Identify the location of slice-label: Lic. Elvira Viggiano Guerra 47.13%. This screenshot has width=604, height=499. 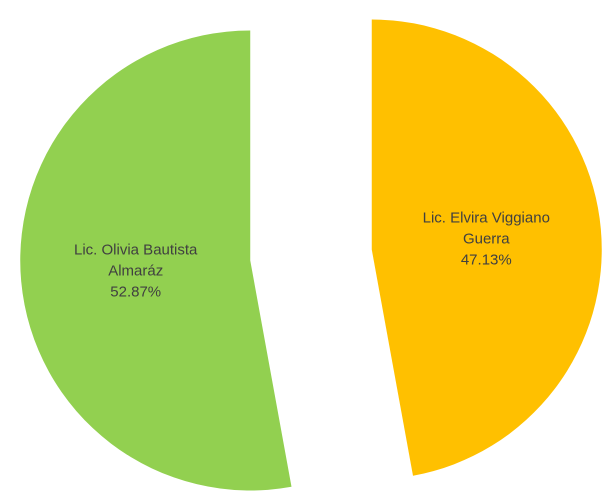
(486, 239).